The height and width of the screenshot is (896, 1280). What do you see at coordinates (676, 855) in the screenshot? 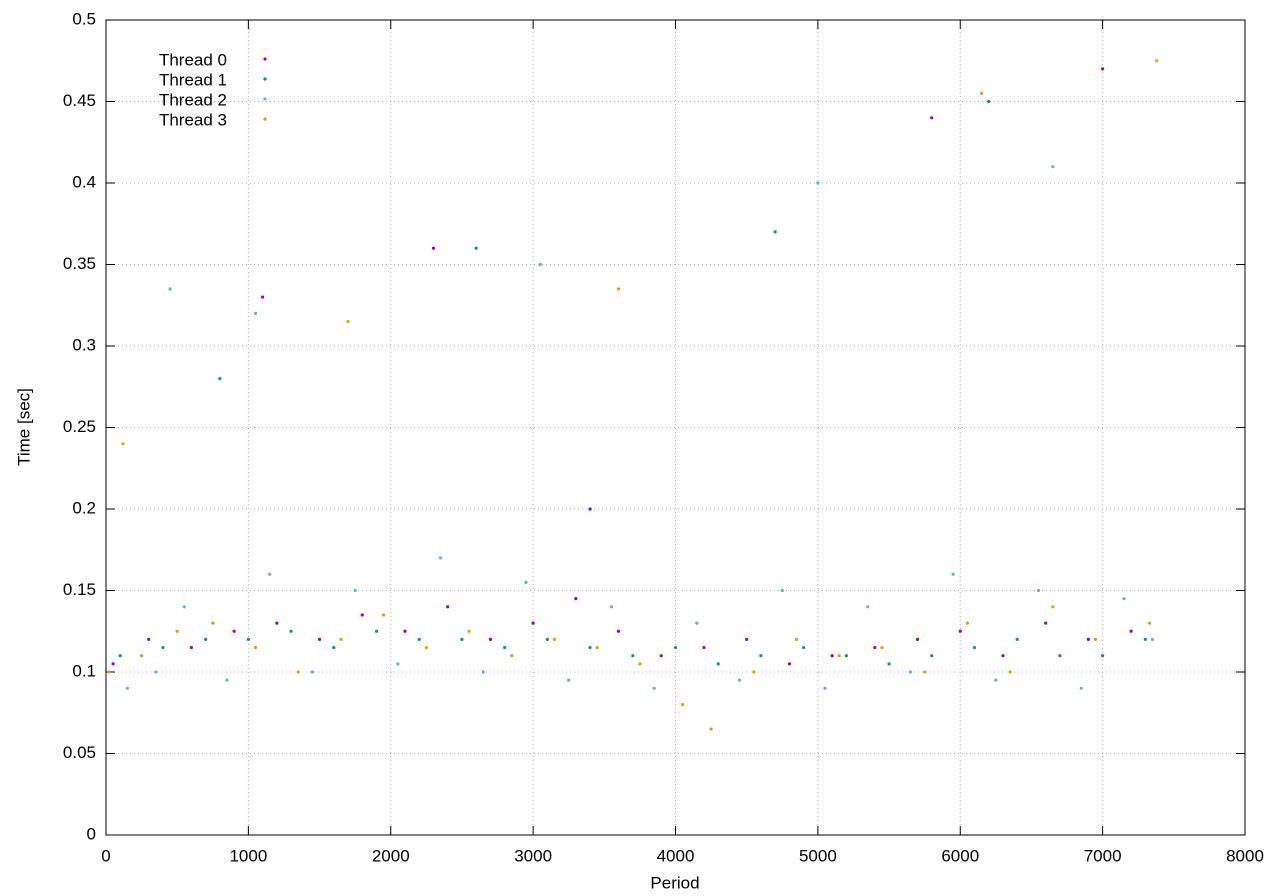
I see `x-tick-label: 4000` at bounding box center [676, 855].